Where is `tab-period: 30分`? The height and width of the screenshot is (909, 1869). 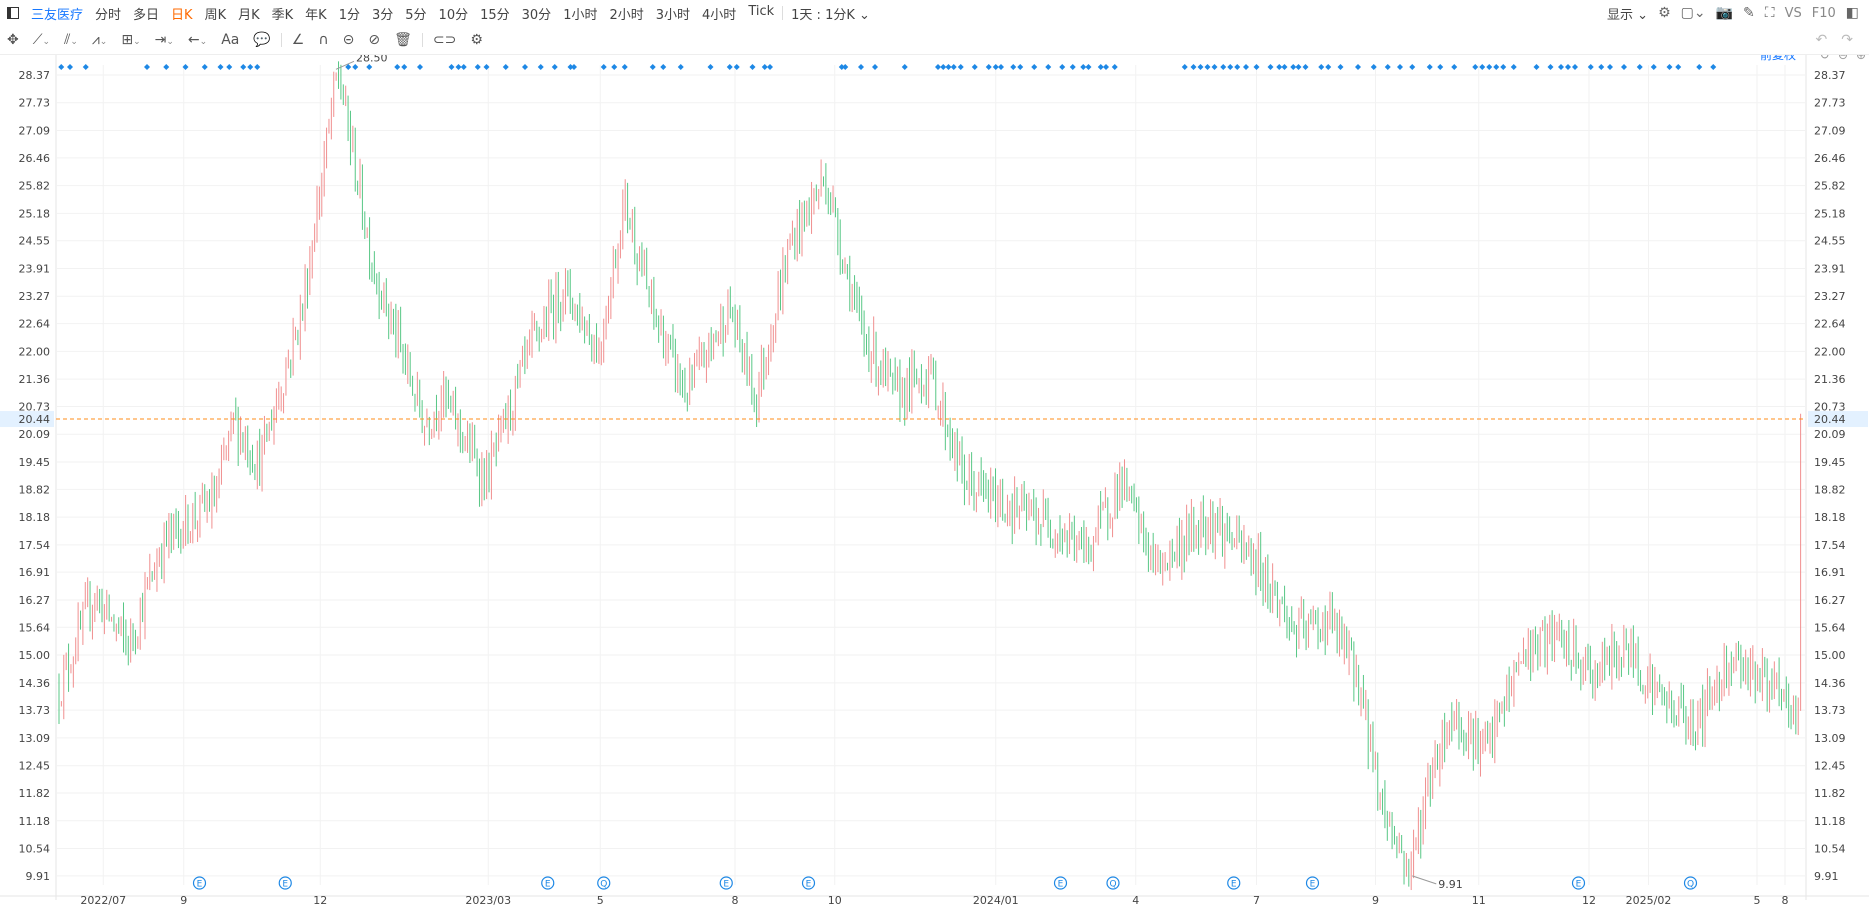 tab-period: 30分 is located at coordinates (536, 15).